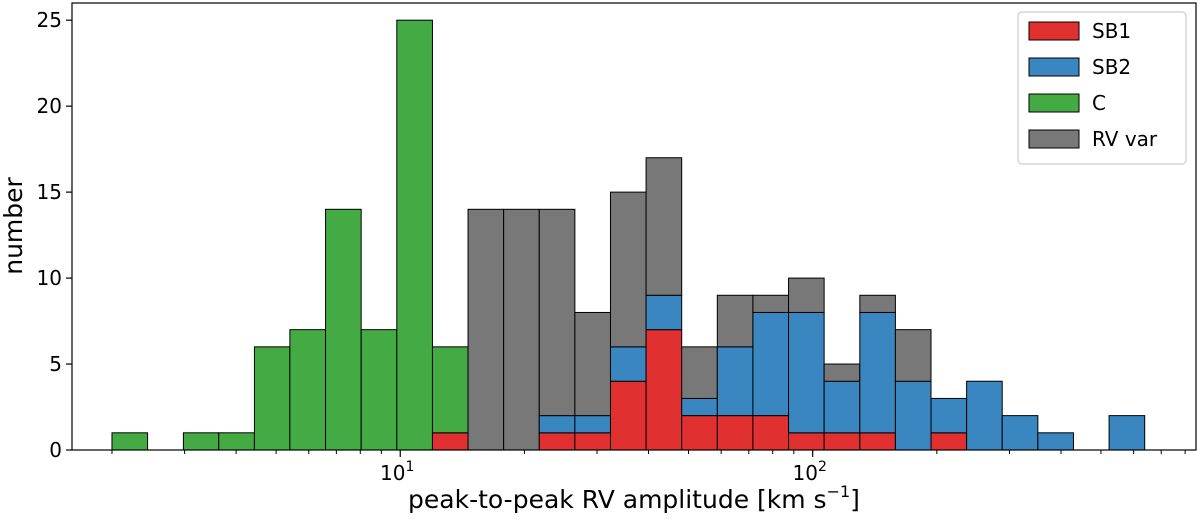 Image resolution: width=1200 pixels, height=520 pixels. I want to click on legend-label: C, so click(1099, 103).